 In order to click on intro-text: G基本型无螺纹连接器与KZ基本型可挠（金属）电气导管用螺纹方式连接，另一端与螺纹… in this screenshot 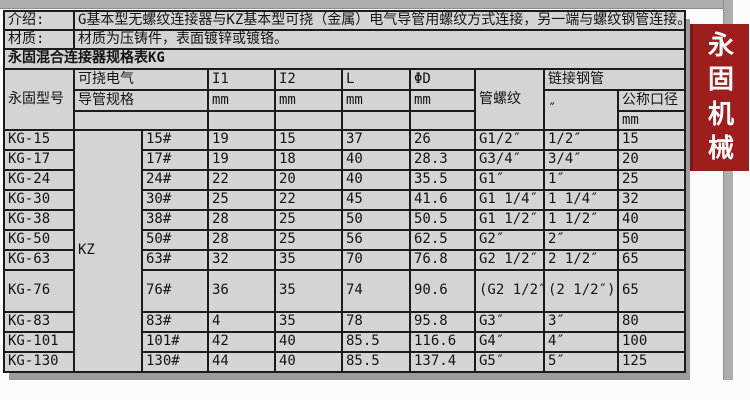, I will do `click(379, 20)`.